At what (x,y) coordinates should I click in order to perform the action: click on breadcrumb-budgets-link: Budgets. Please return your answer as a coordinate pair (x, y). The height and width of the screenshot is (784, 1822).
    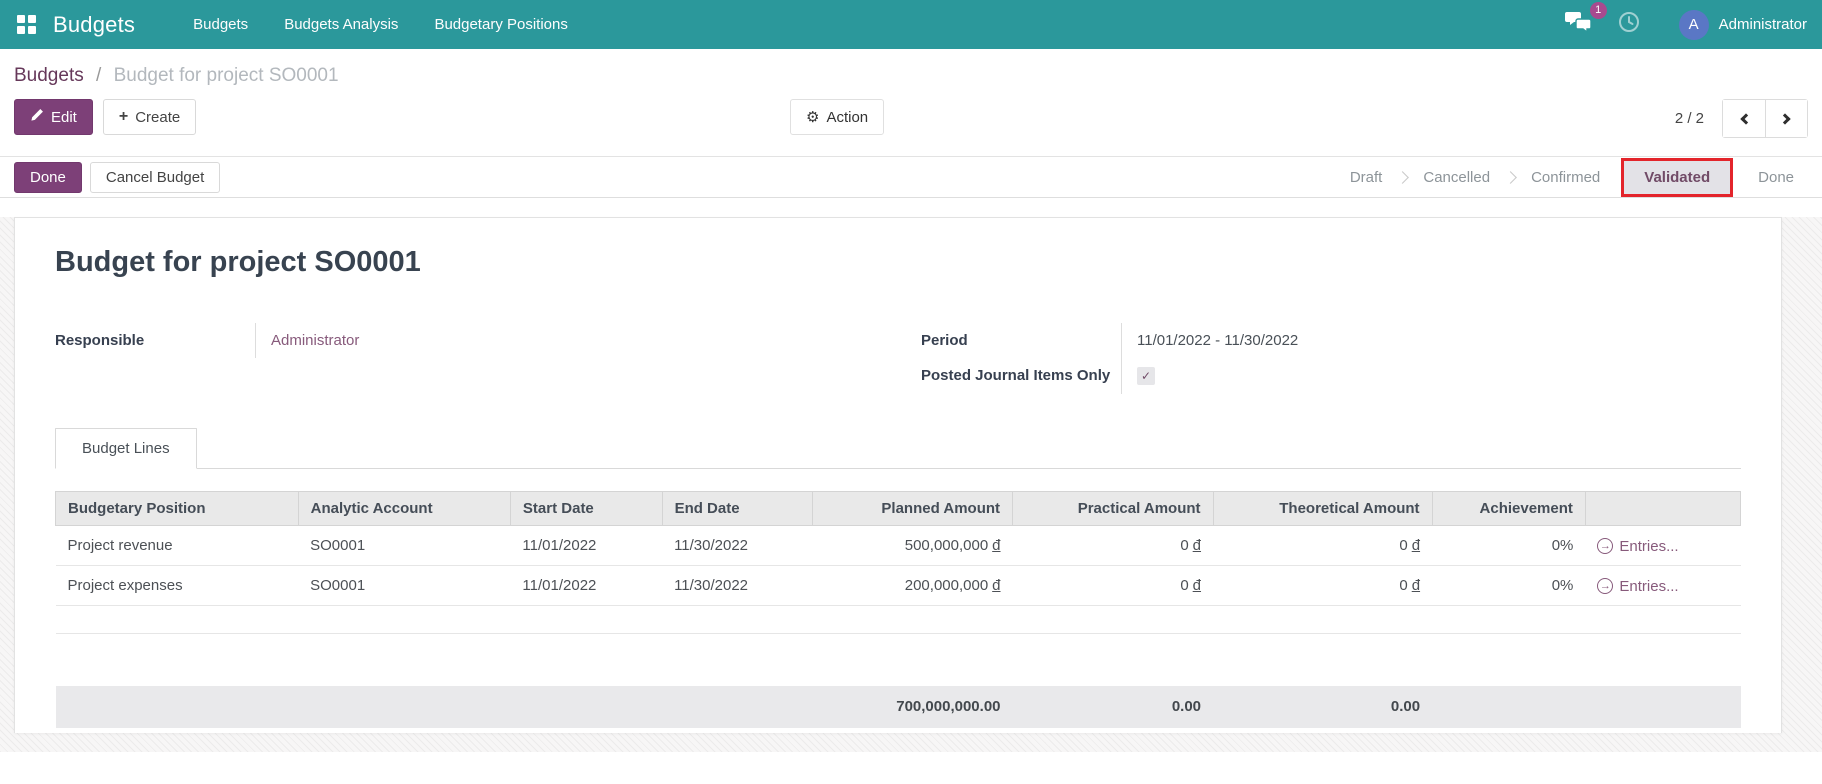
    Looking at the image, I should click on (49, 75).